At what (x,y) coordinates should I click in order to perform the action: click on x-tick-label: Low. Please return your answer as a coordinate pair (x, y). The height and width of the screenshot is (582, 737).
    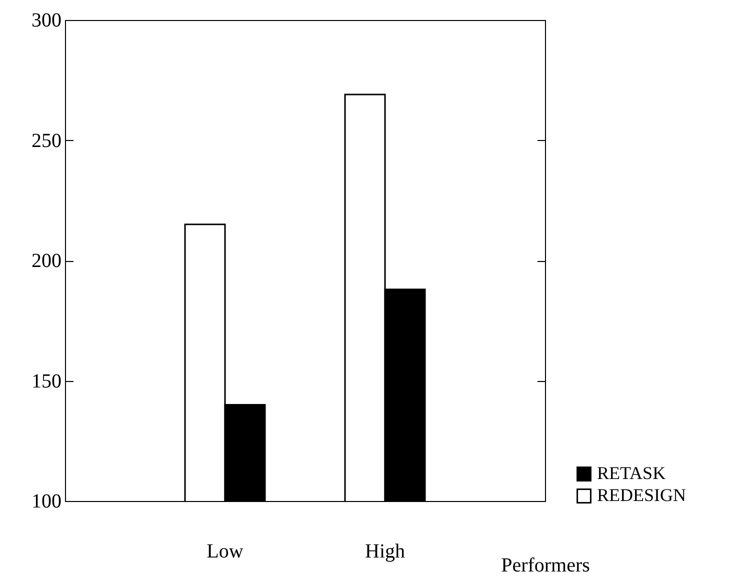
    Looking at the image, I should click on (225, 551).